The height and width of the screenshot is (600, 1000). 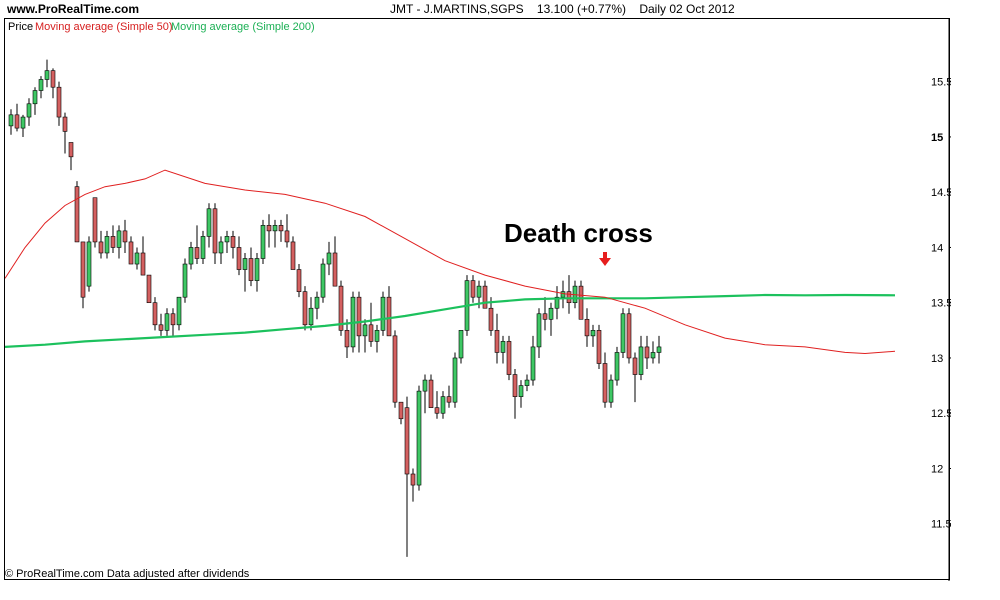 What do you see at coordinates (750, 580) in the screenshot?
I see `x-tick-label: Sep` at bounding box center [750, 580].